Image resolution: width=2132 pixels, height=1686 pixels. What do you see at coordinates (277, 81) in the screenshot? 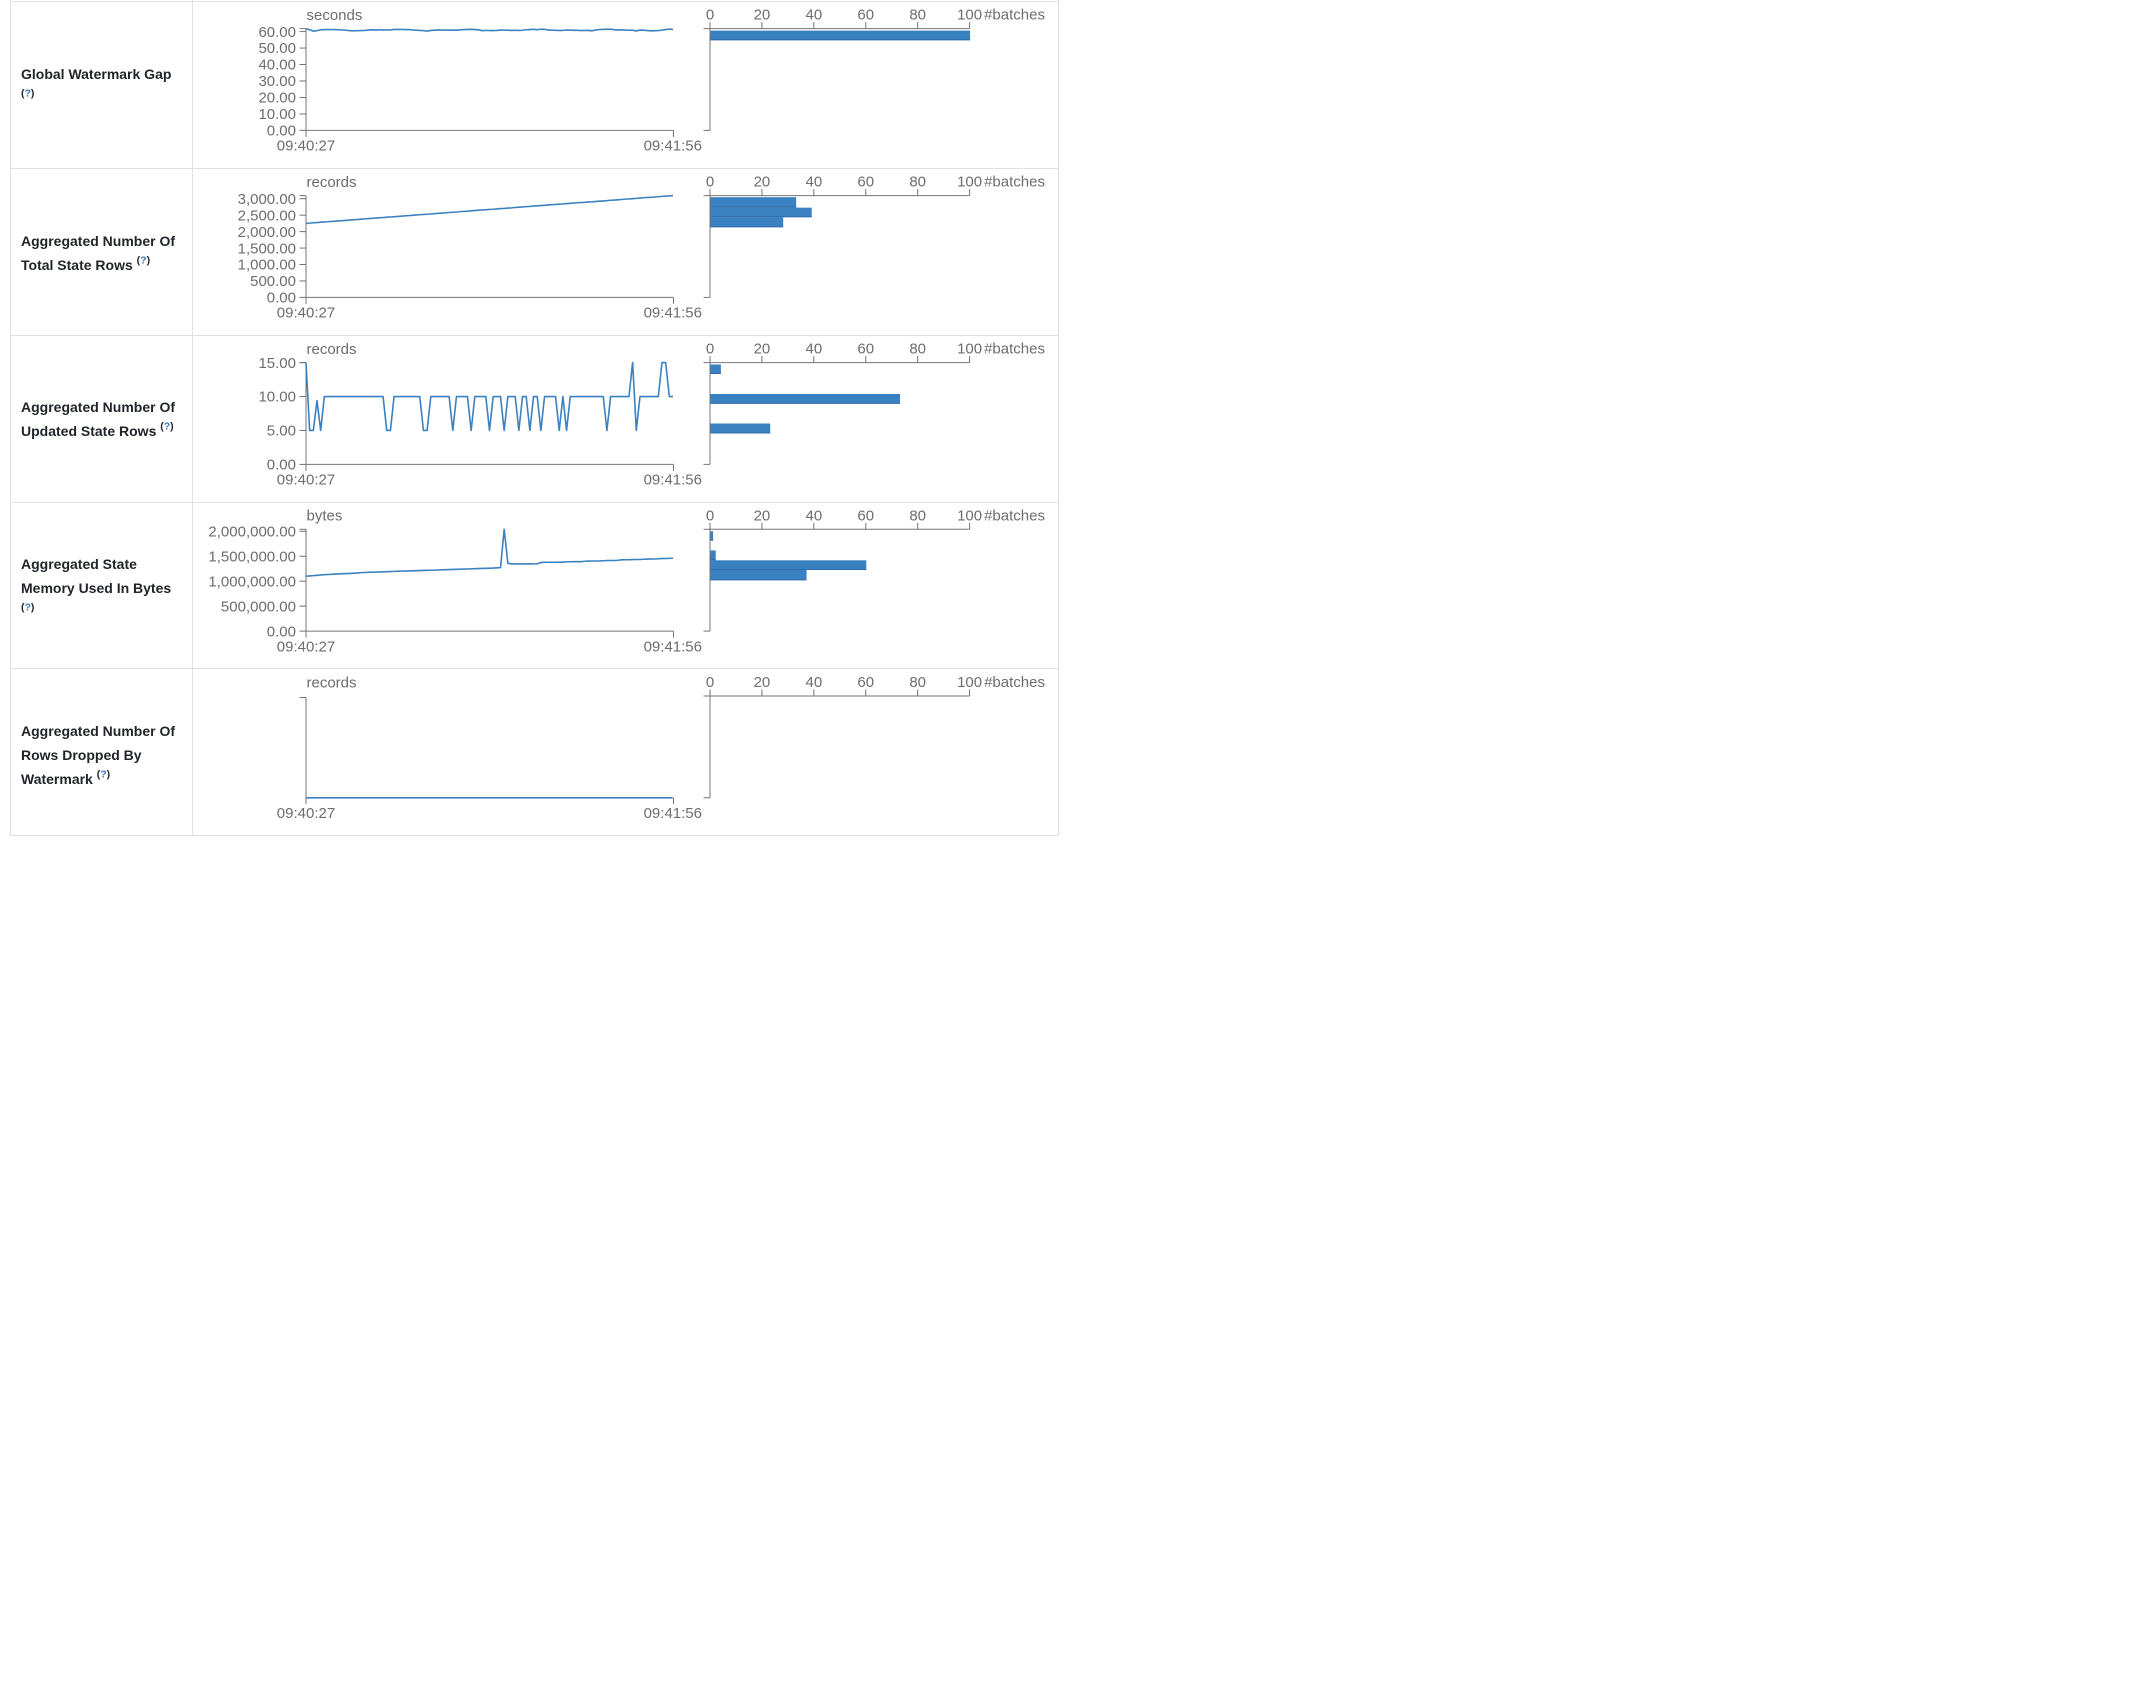
I see `svg-text: 30.00` at bounding box center [277, 81].